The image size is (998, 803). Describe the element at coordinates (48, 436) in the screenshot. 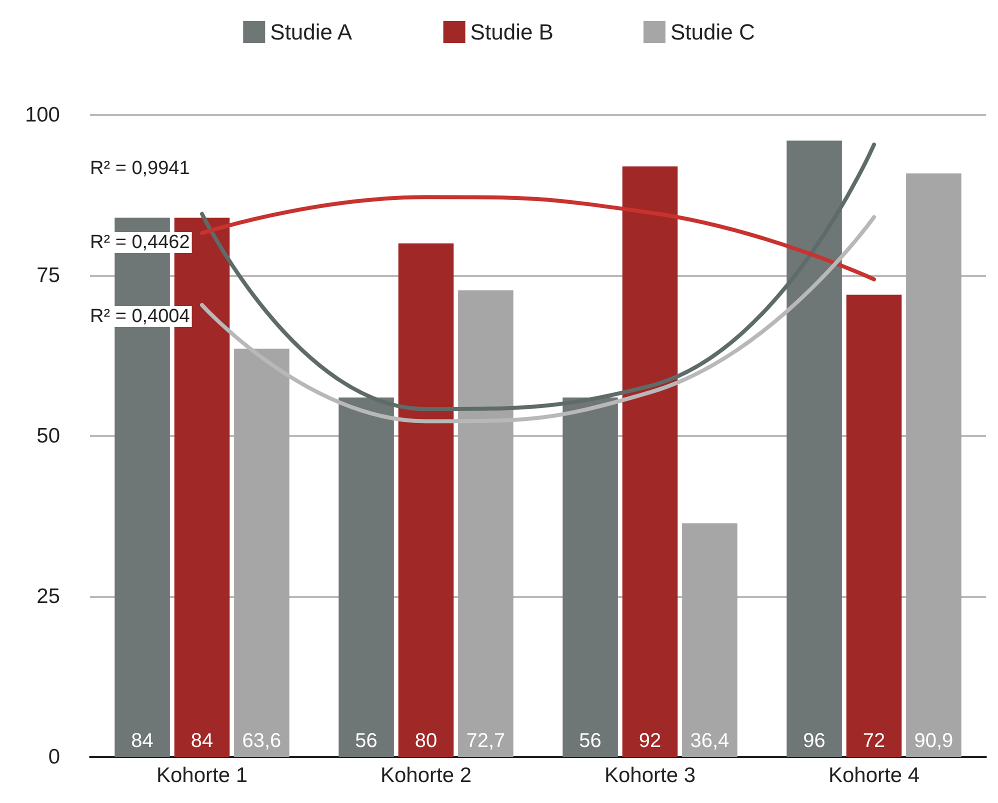

I see `y-tick-label: 50` at that location.